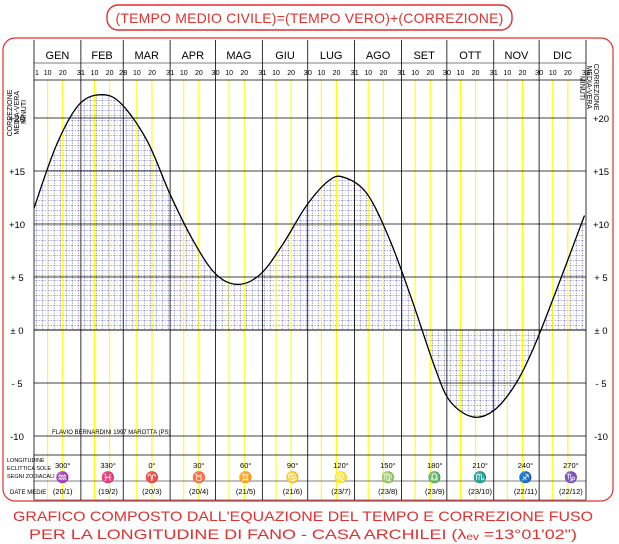  I want to click on zodiac-symbol-icon: ♓, so click(108, 477).